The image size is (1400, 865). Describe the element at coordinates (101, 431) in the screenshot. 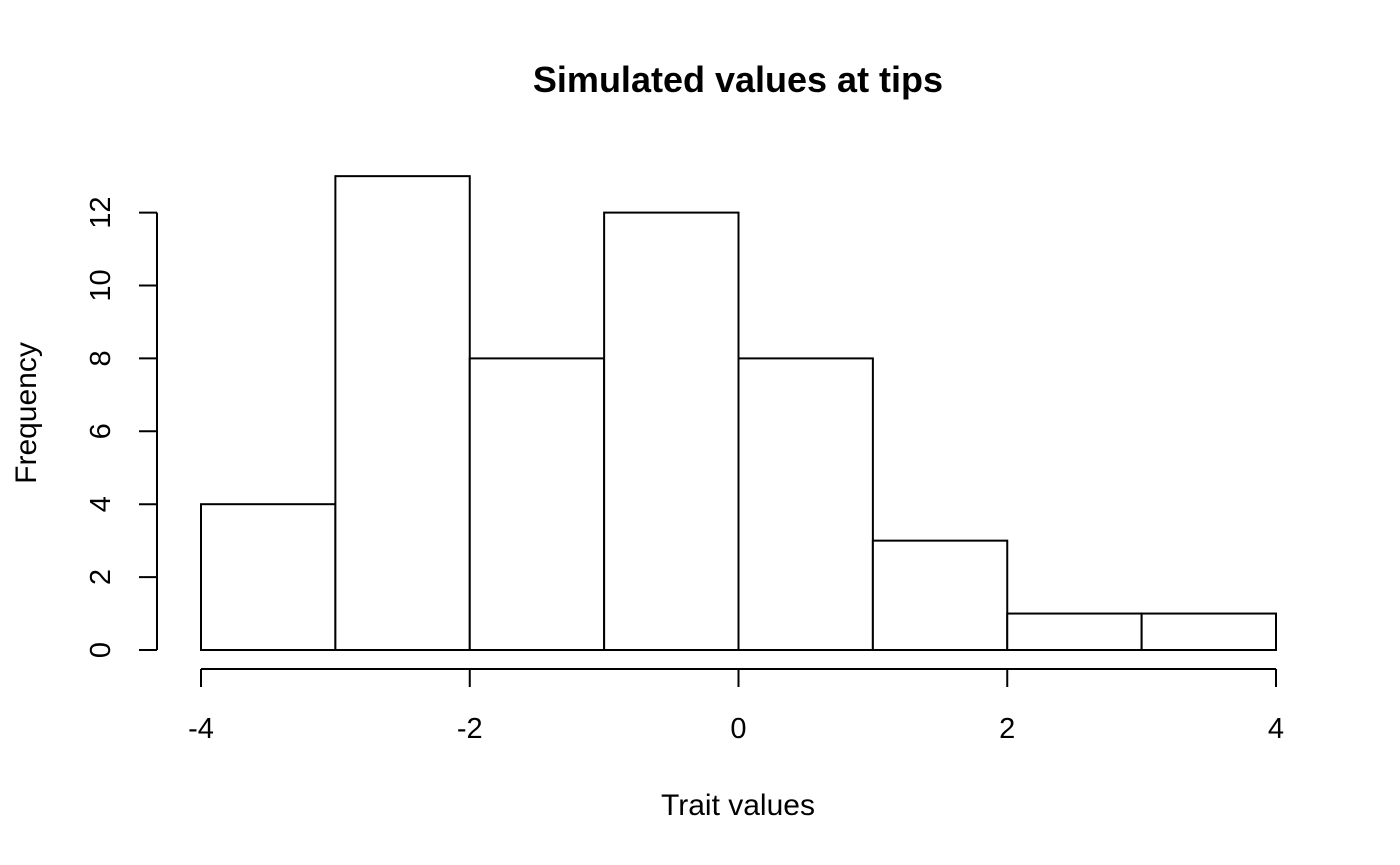

I see `y-tick-label: 6` at that location.